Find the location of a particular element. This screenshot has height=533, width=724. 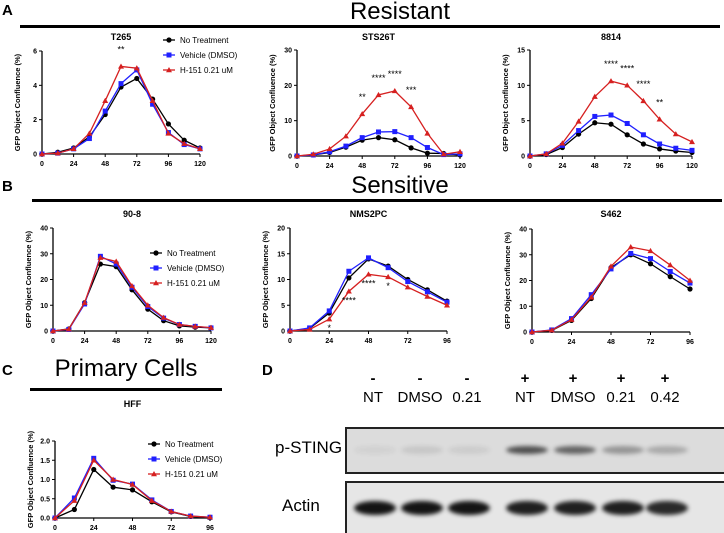

y-tick-label: 20 is located at coordinates (281, 229).